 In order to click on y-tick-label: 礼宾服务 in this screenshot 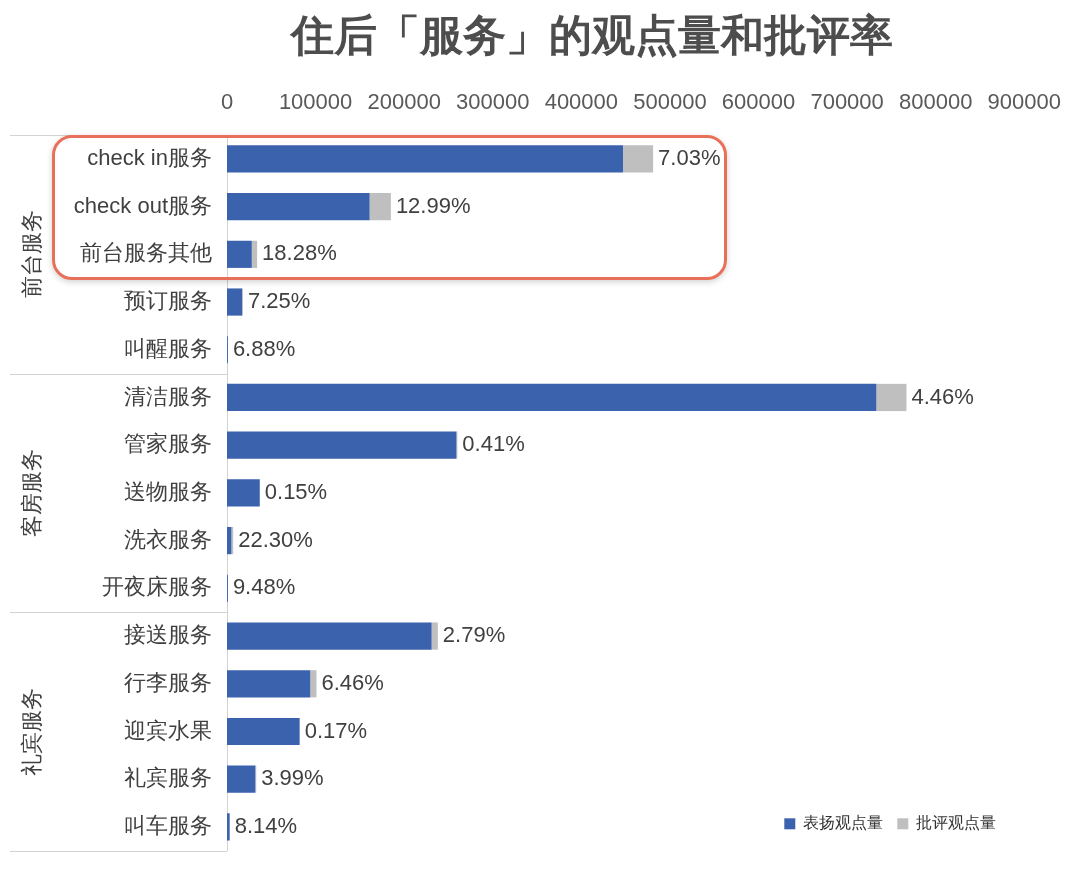, I will do `click(168, 778)`.